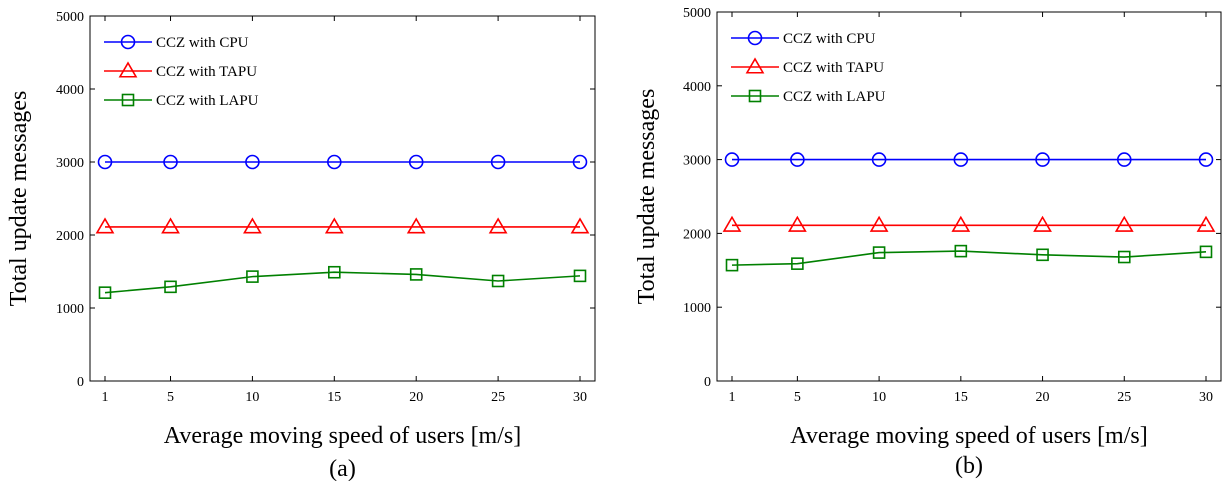 The height and width of the screenshot is (486, 1229). What do you see at coordinates (342, 468) in the screenshot?
I see `panel-caption: (a)` at bounding box center [342, 468].